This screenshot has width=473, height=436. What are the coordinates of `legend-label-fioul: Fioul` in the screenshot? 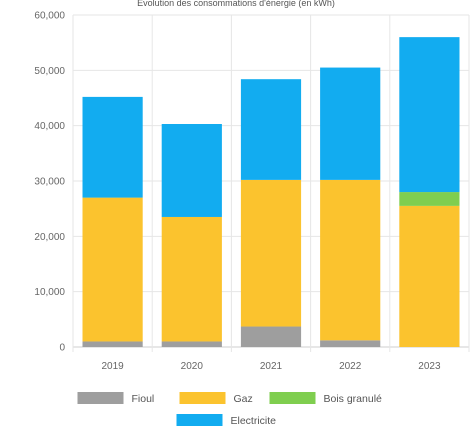 It's located at (143, 399).